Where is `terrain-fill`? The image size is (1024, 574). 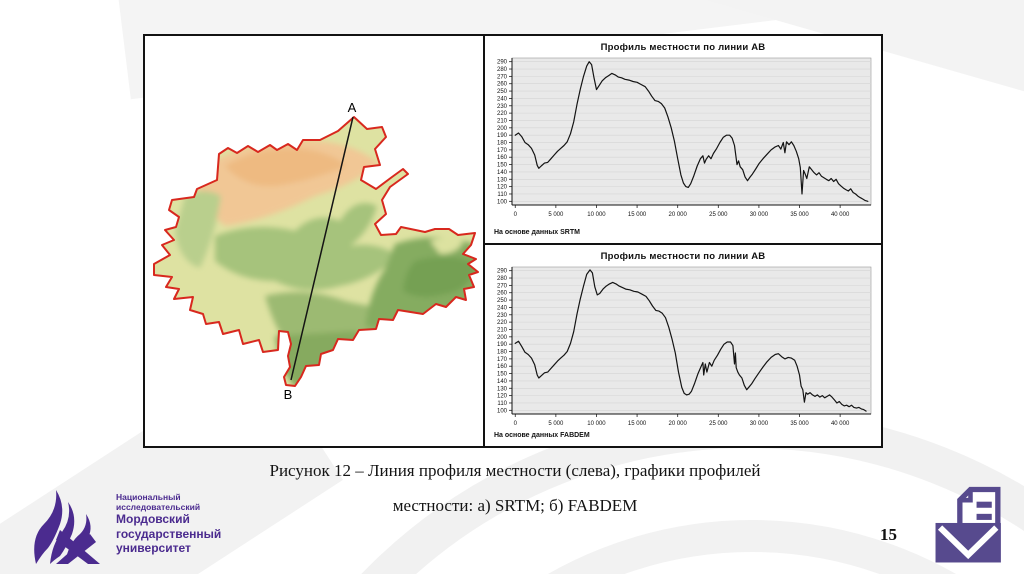
terrain-fill is located at coordinates (316, 251).